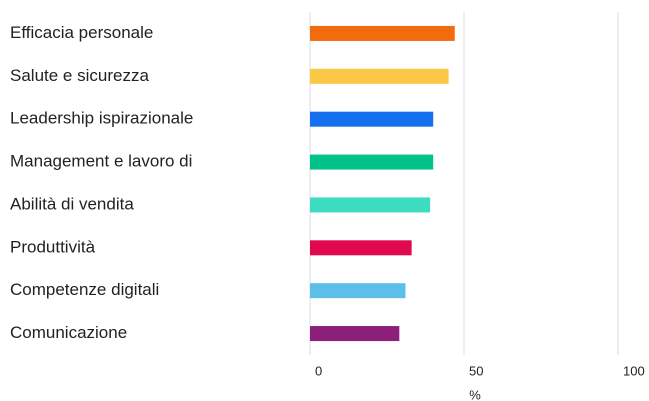  What do you see at coordinates (475, 394) in the screenshot?
I see `x-axis-label: %` at bounding box center [475, 394].